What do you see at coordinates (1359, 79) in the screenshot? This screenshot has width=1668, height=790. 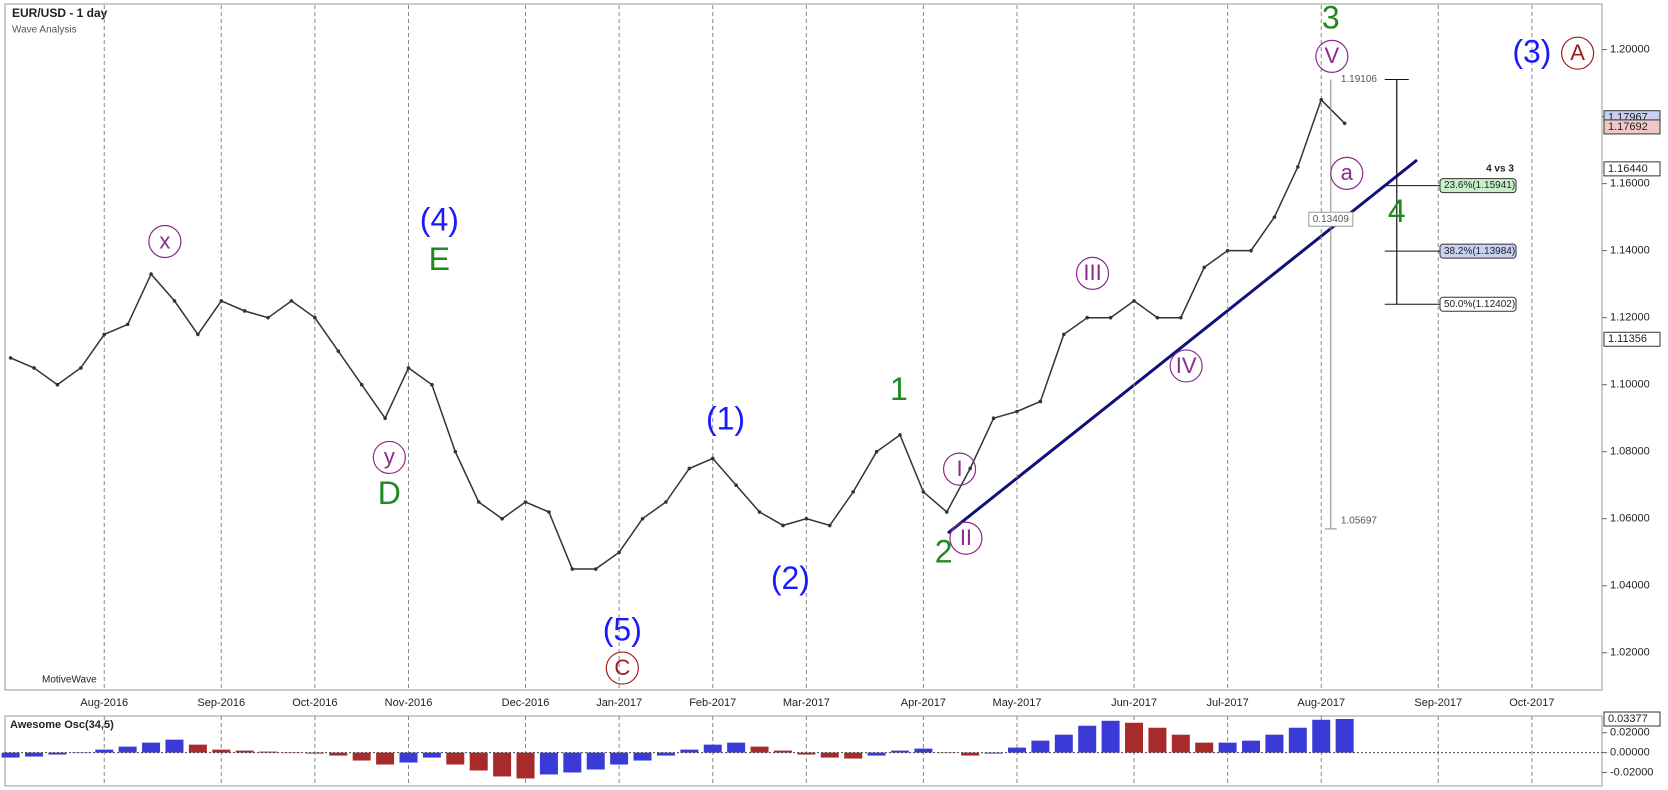 I see `measure-high: 1.19106` at bounding box center [1359, 79].